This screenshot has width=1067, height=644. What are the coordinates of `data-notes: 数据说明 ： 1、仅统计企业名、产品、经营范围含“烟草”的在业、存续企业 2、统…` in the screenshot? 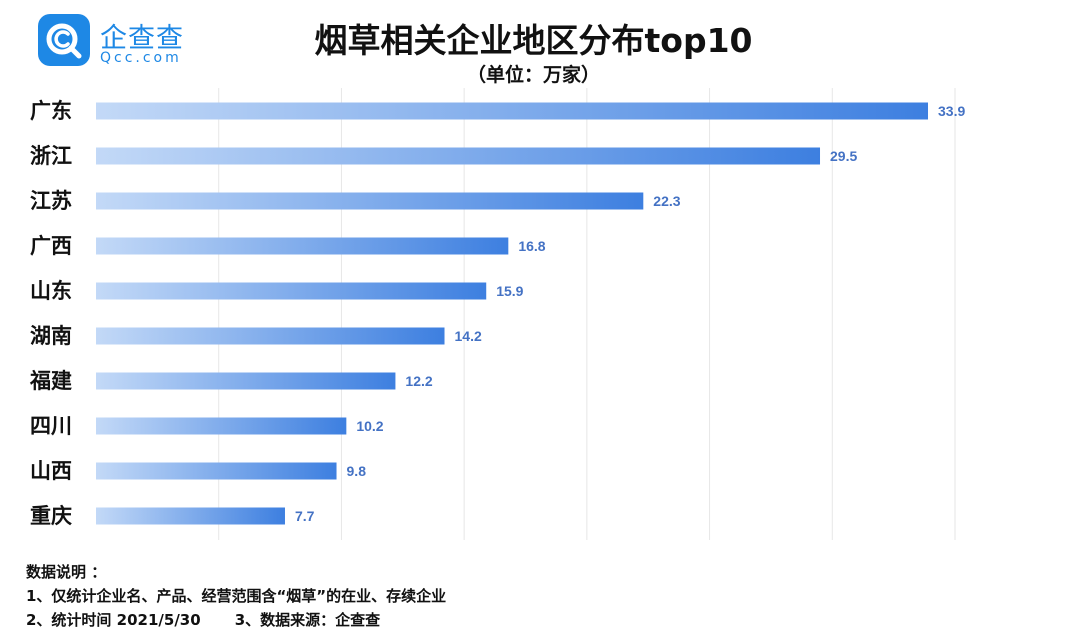 It's located at (236, 596).